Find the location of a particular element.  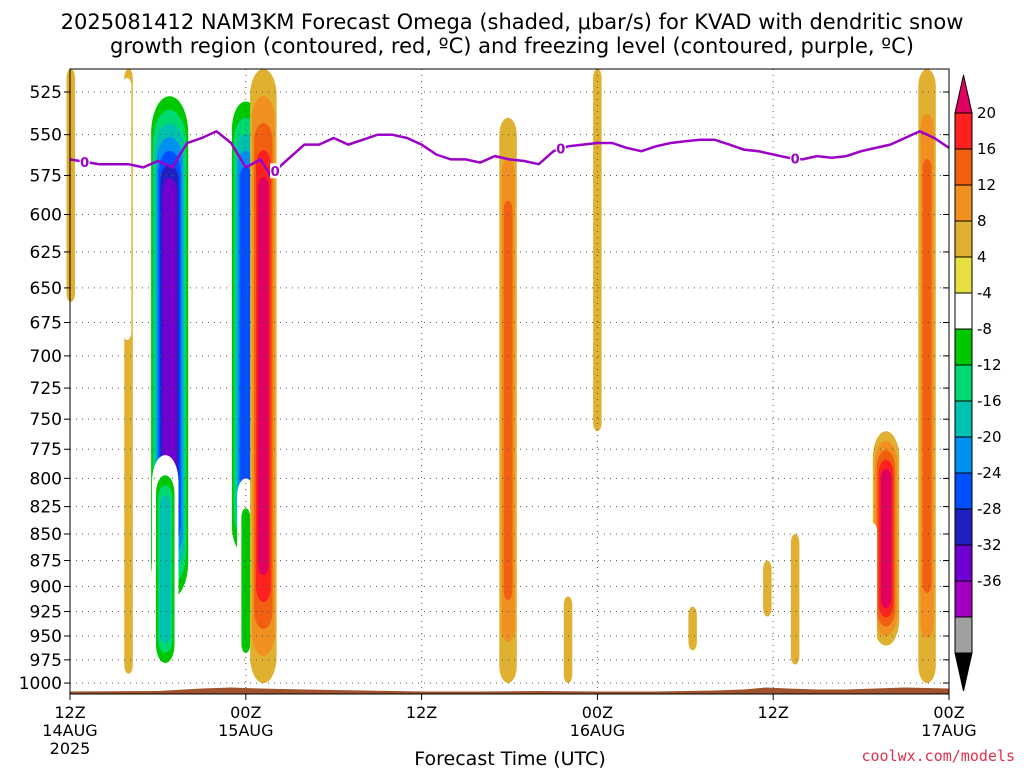

y-tick-label: 650 is located at coordinates (46, 289).